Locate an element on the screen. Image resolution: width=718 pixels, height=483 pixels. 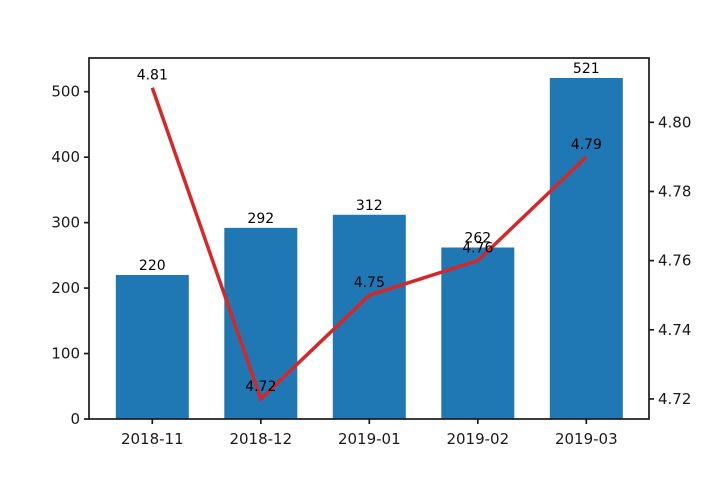
y-right-tick-label: 4.76 is located at coordinates (674, 261).